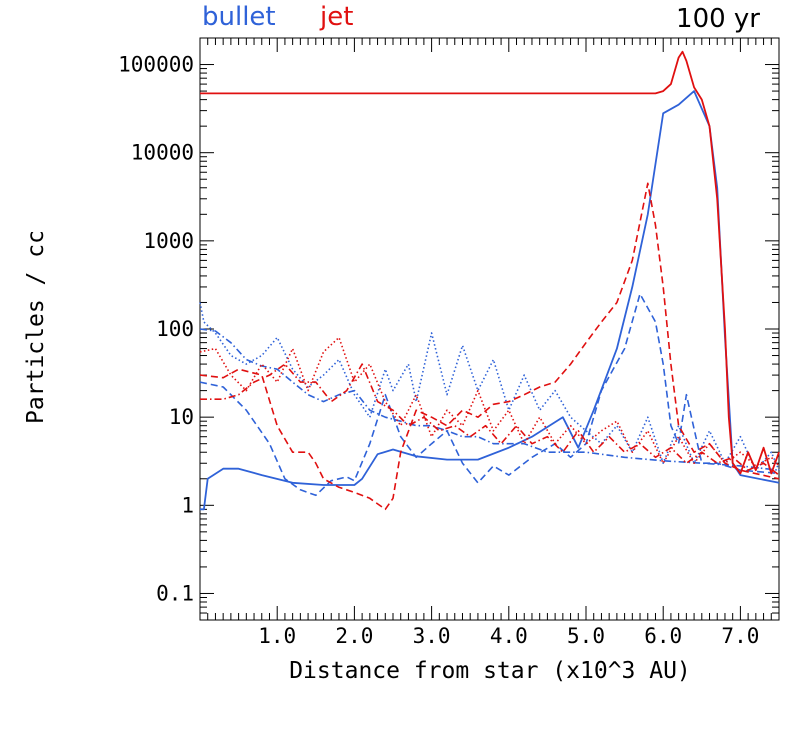 The height and width of the screenshot is (729, 800). What do you see at coordinates (239, 17) in the screenshot?
I see `legend-bullet-label: bullet` at bounding box center [239, 17].